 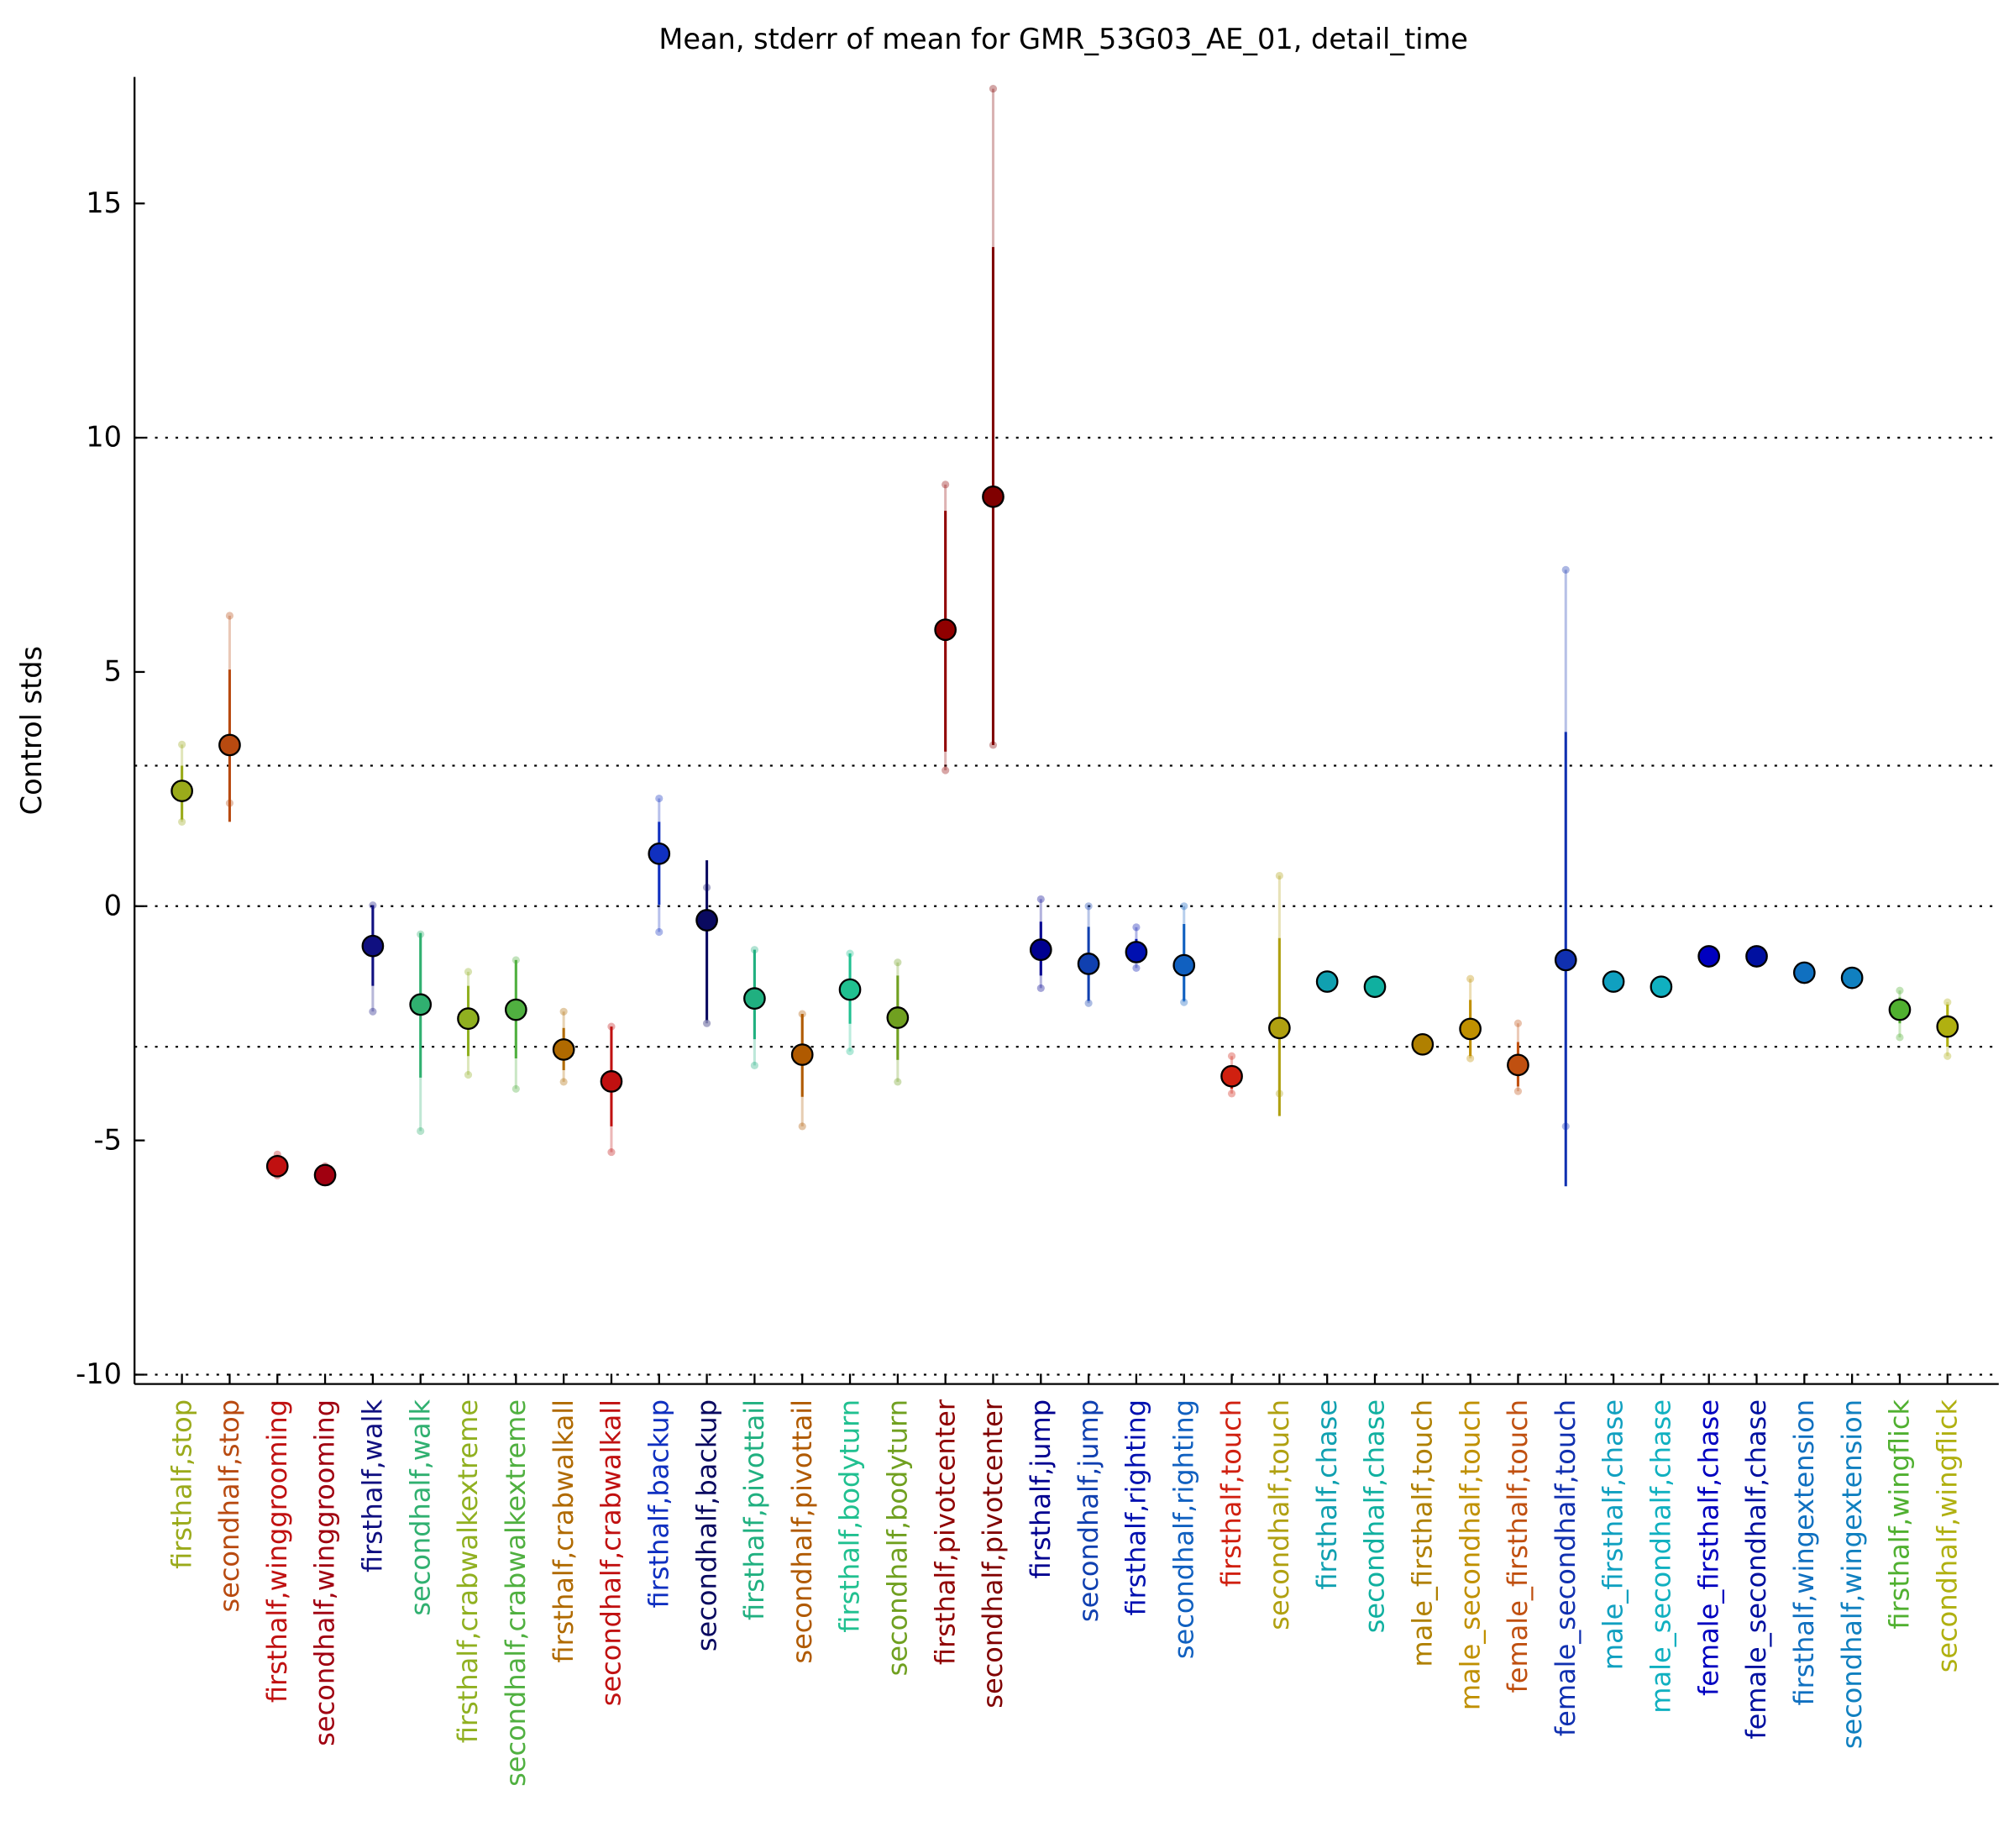 I want to click on y-axis-label: Control stds, so click(x=31, y=730).